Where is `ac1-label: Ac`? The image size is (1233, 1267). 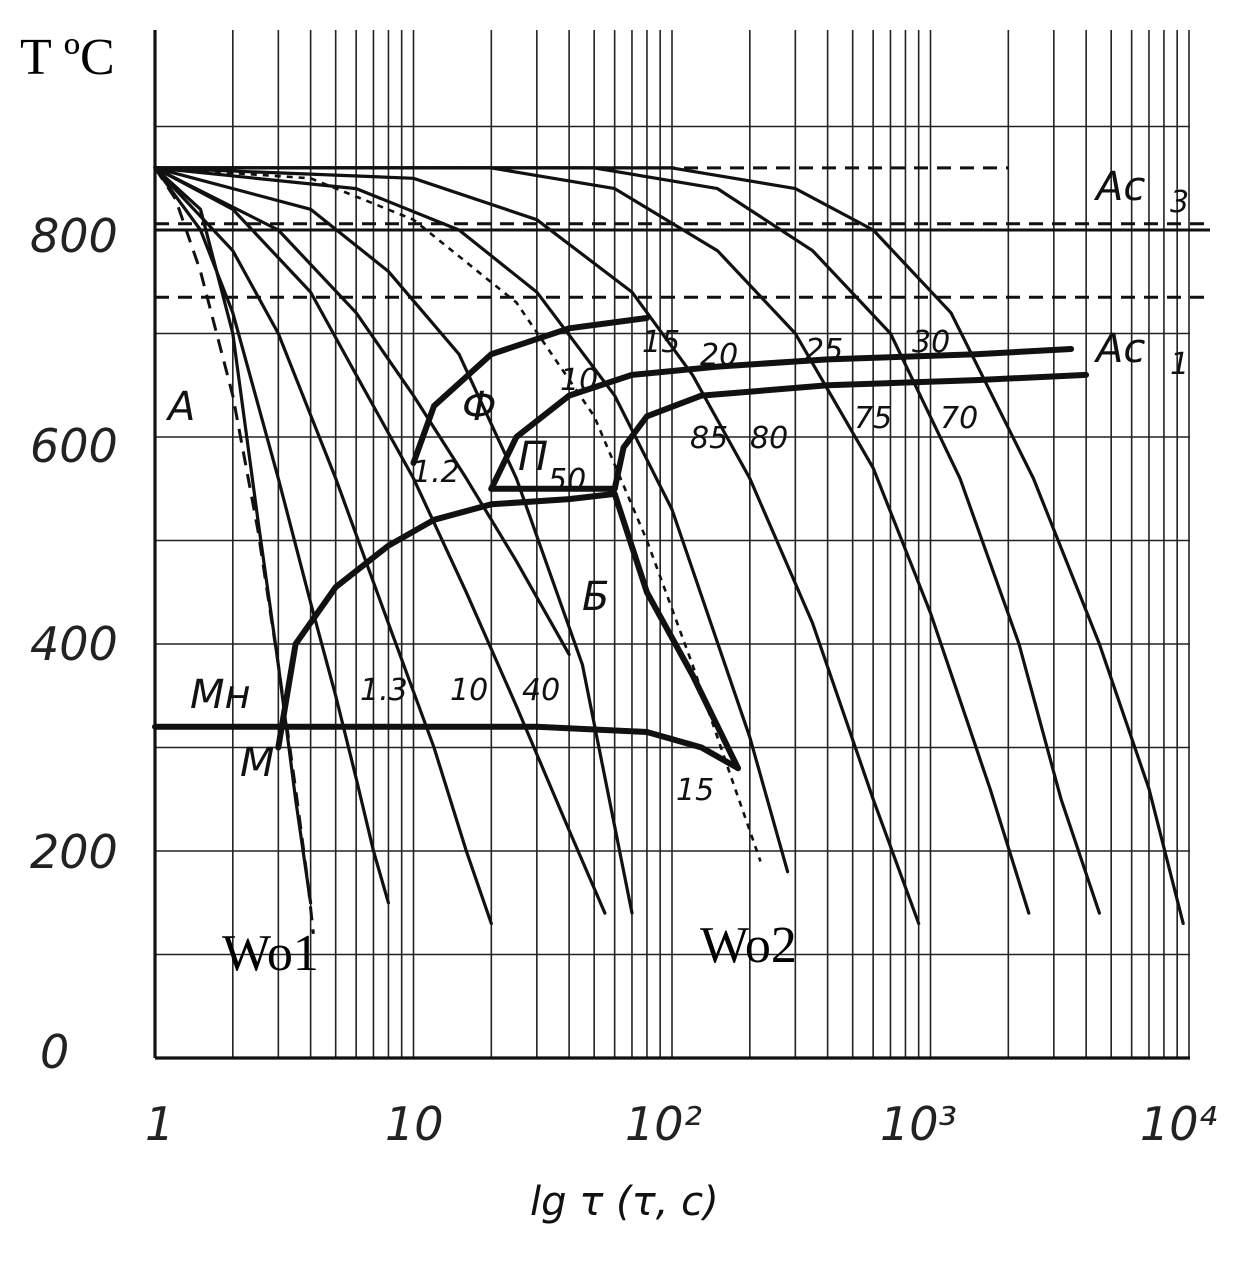
ac1-label: Ac is located at coordinates (1119, 349).